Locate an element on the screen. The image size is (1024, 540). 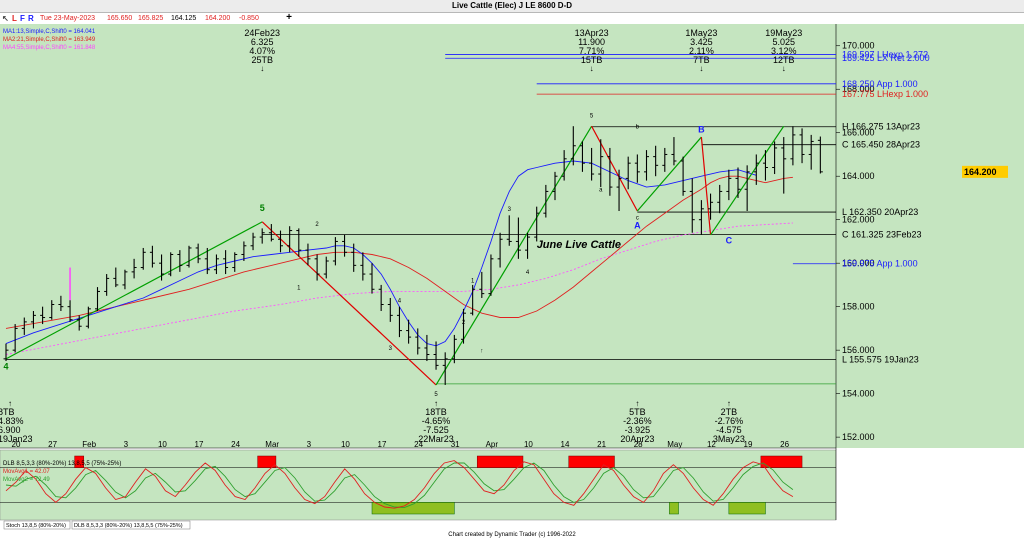
oscillator-axis-panel is located at coordinates (930, 485).